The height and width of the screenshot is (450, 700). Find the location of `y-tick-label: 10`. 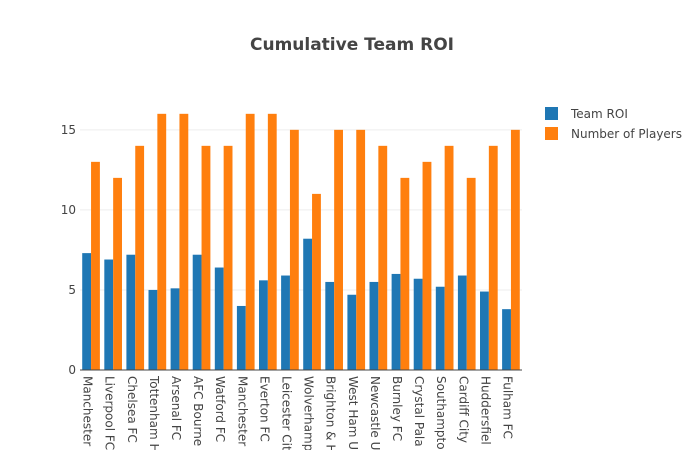

y-tick-label: 10 is located at coordinates (68, 210).